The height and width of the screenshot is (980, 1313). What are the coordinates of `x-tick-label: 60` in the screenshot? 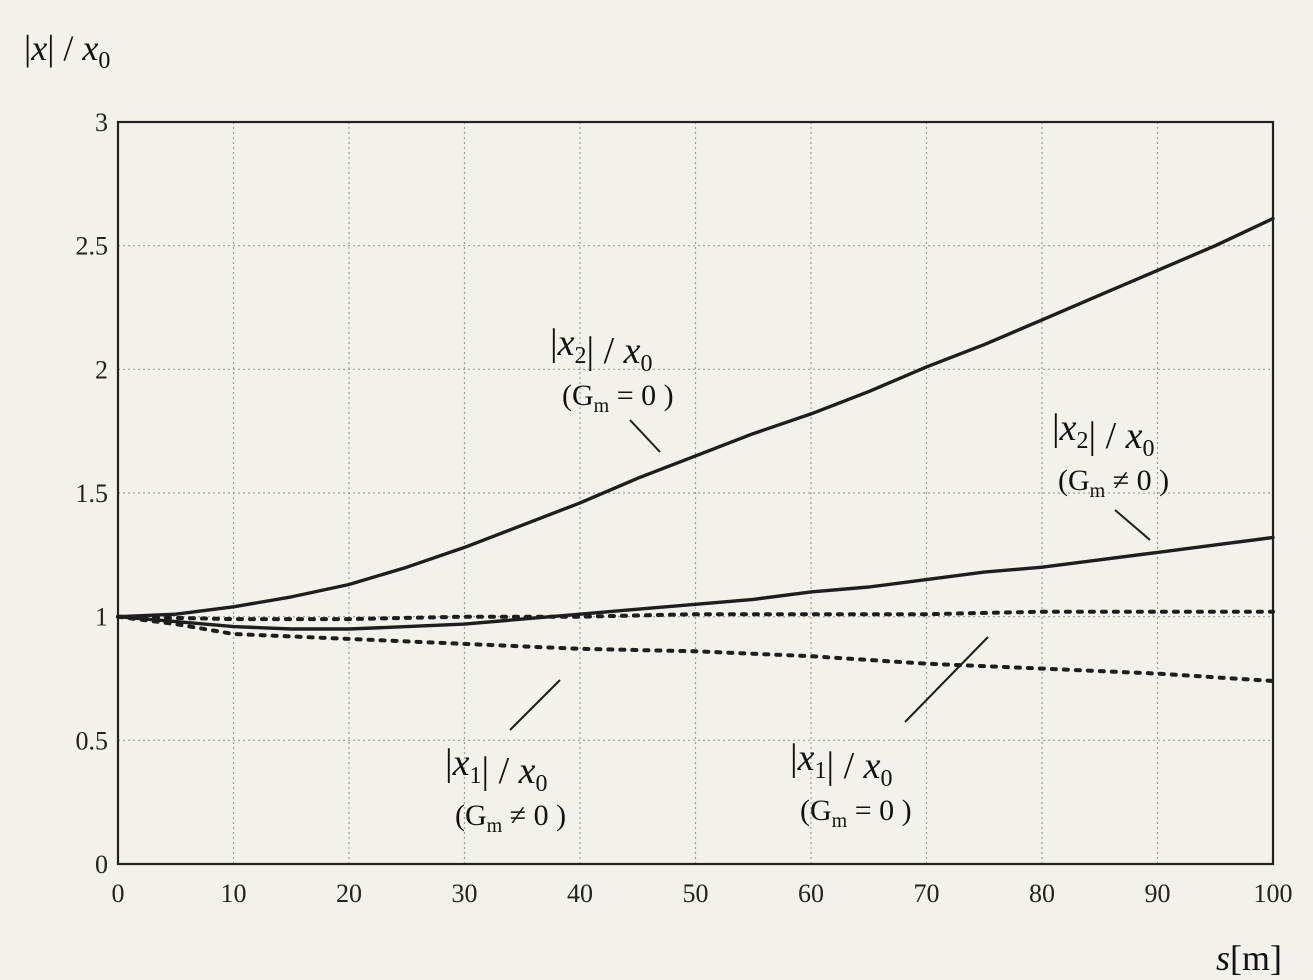 It's located at (811, 893).